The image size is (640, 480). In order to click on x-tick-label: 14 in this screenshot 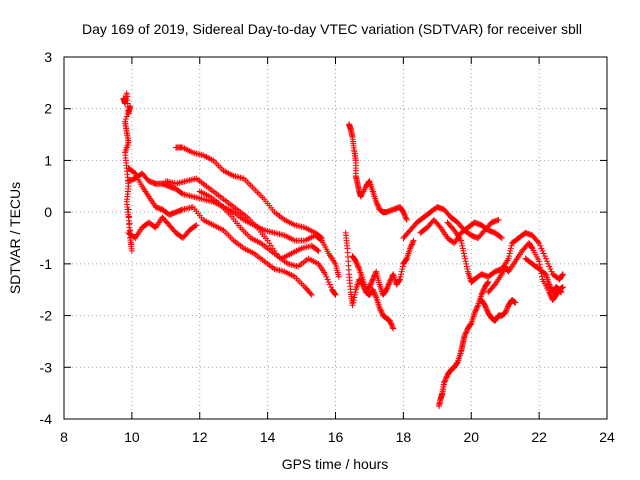, I will do `click(268, 437)`.